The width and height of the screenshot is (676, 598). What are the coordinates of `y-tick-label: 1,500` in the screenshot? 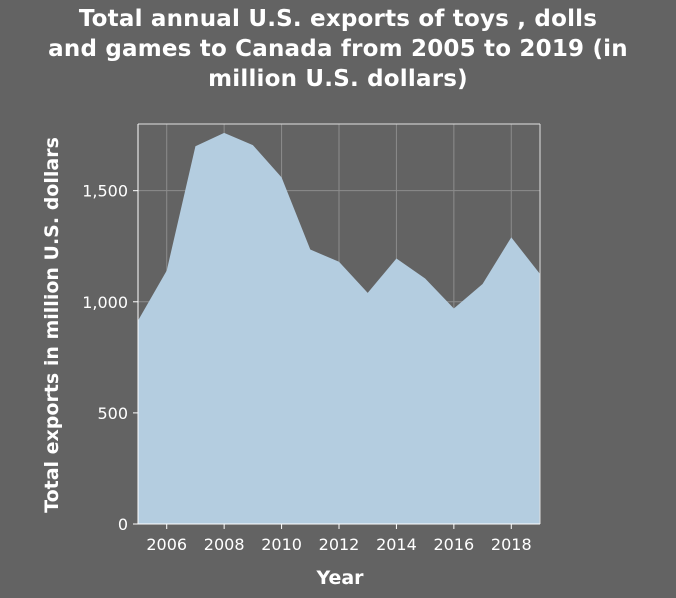 It's located at (105, 191).